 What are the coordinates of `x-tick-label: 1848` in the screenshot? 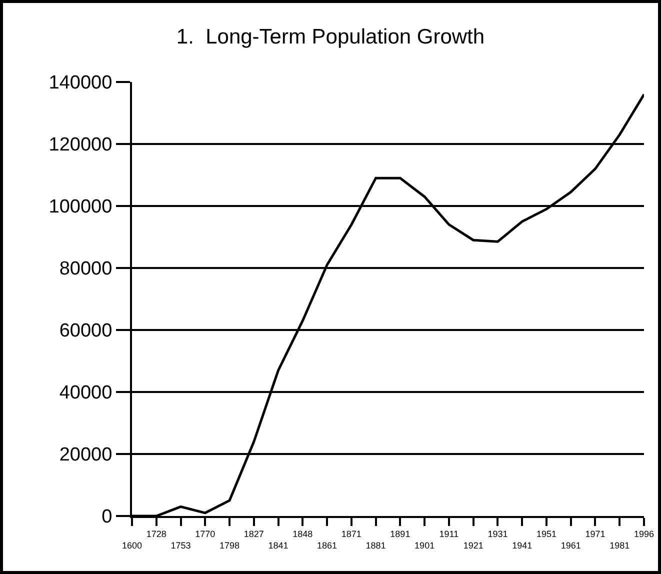 It's located at (302, 533).